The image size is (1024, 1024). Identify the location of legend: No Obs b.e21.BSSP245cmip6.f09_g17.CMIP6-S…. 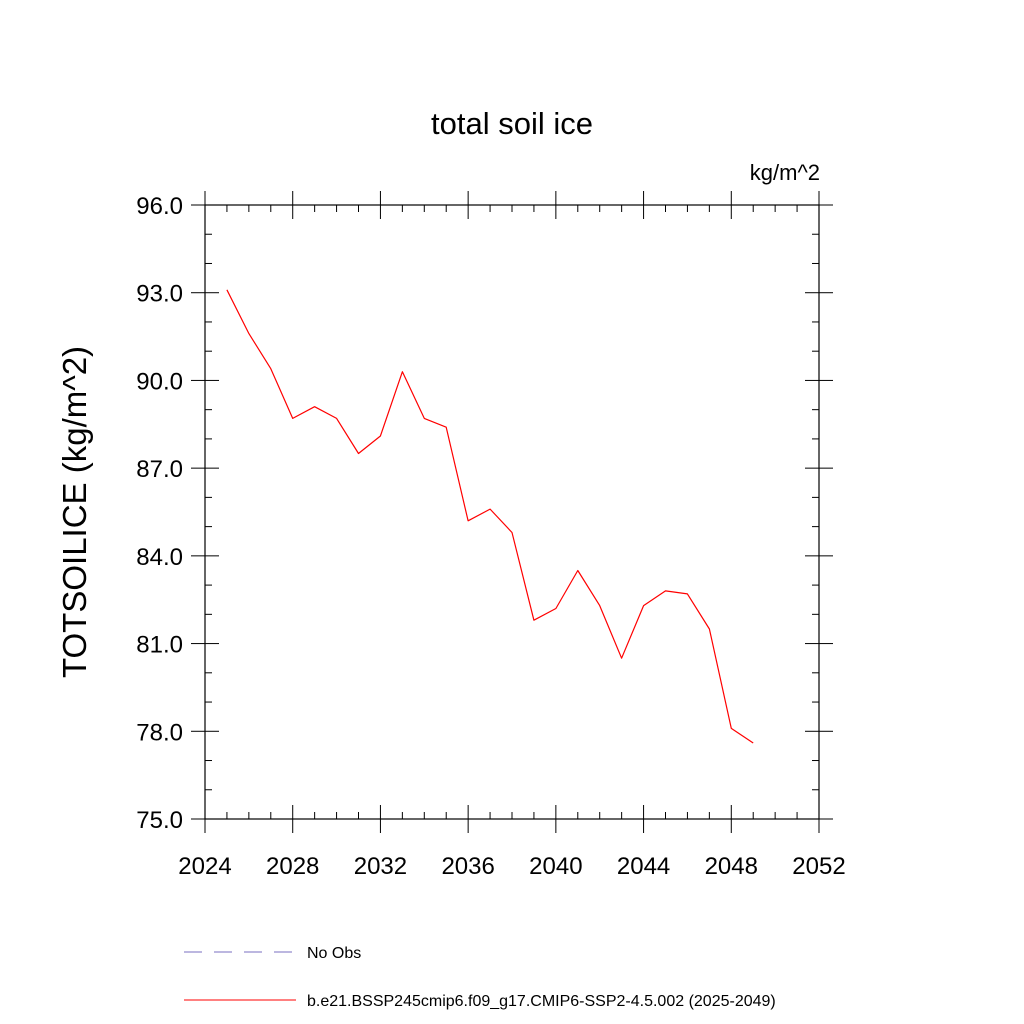
(480, 977).